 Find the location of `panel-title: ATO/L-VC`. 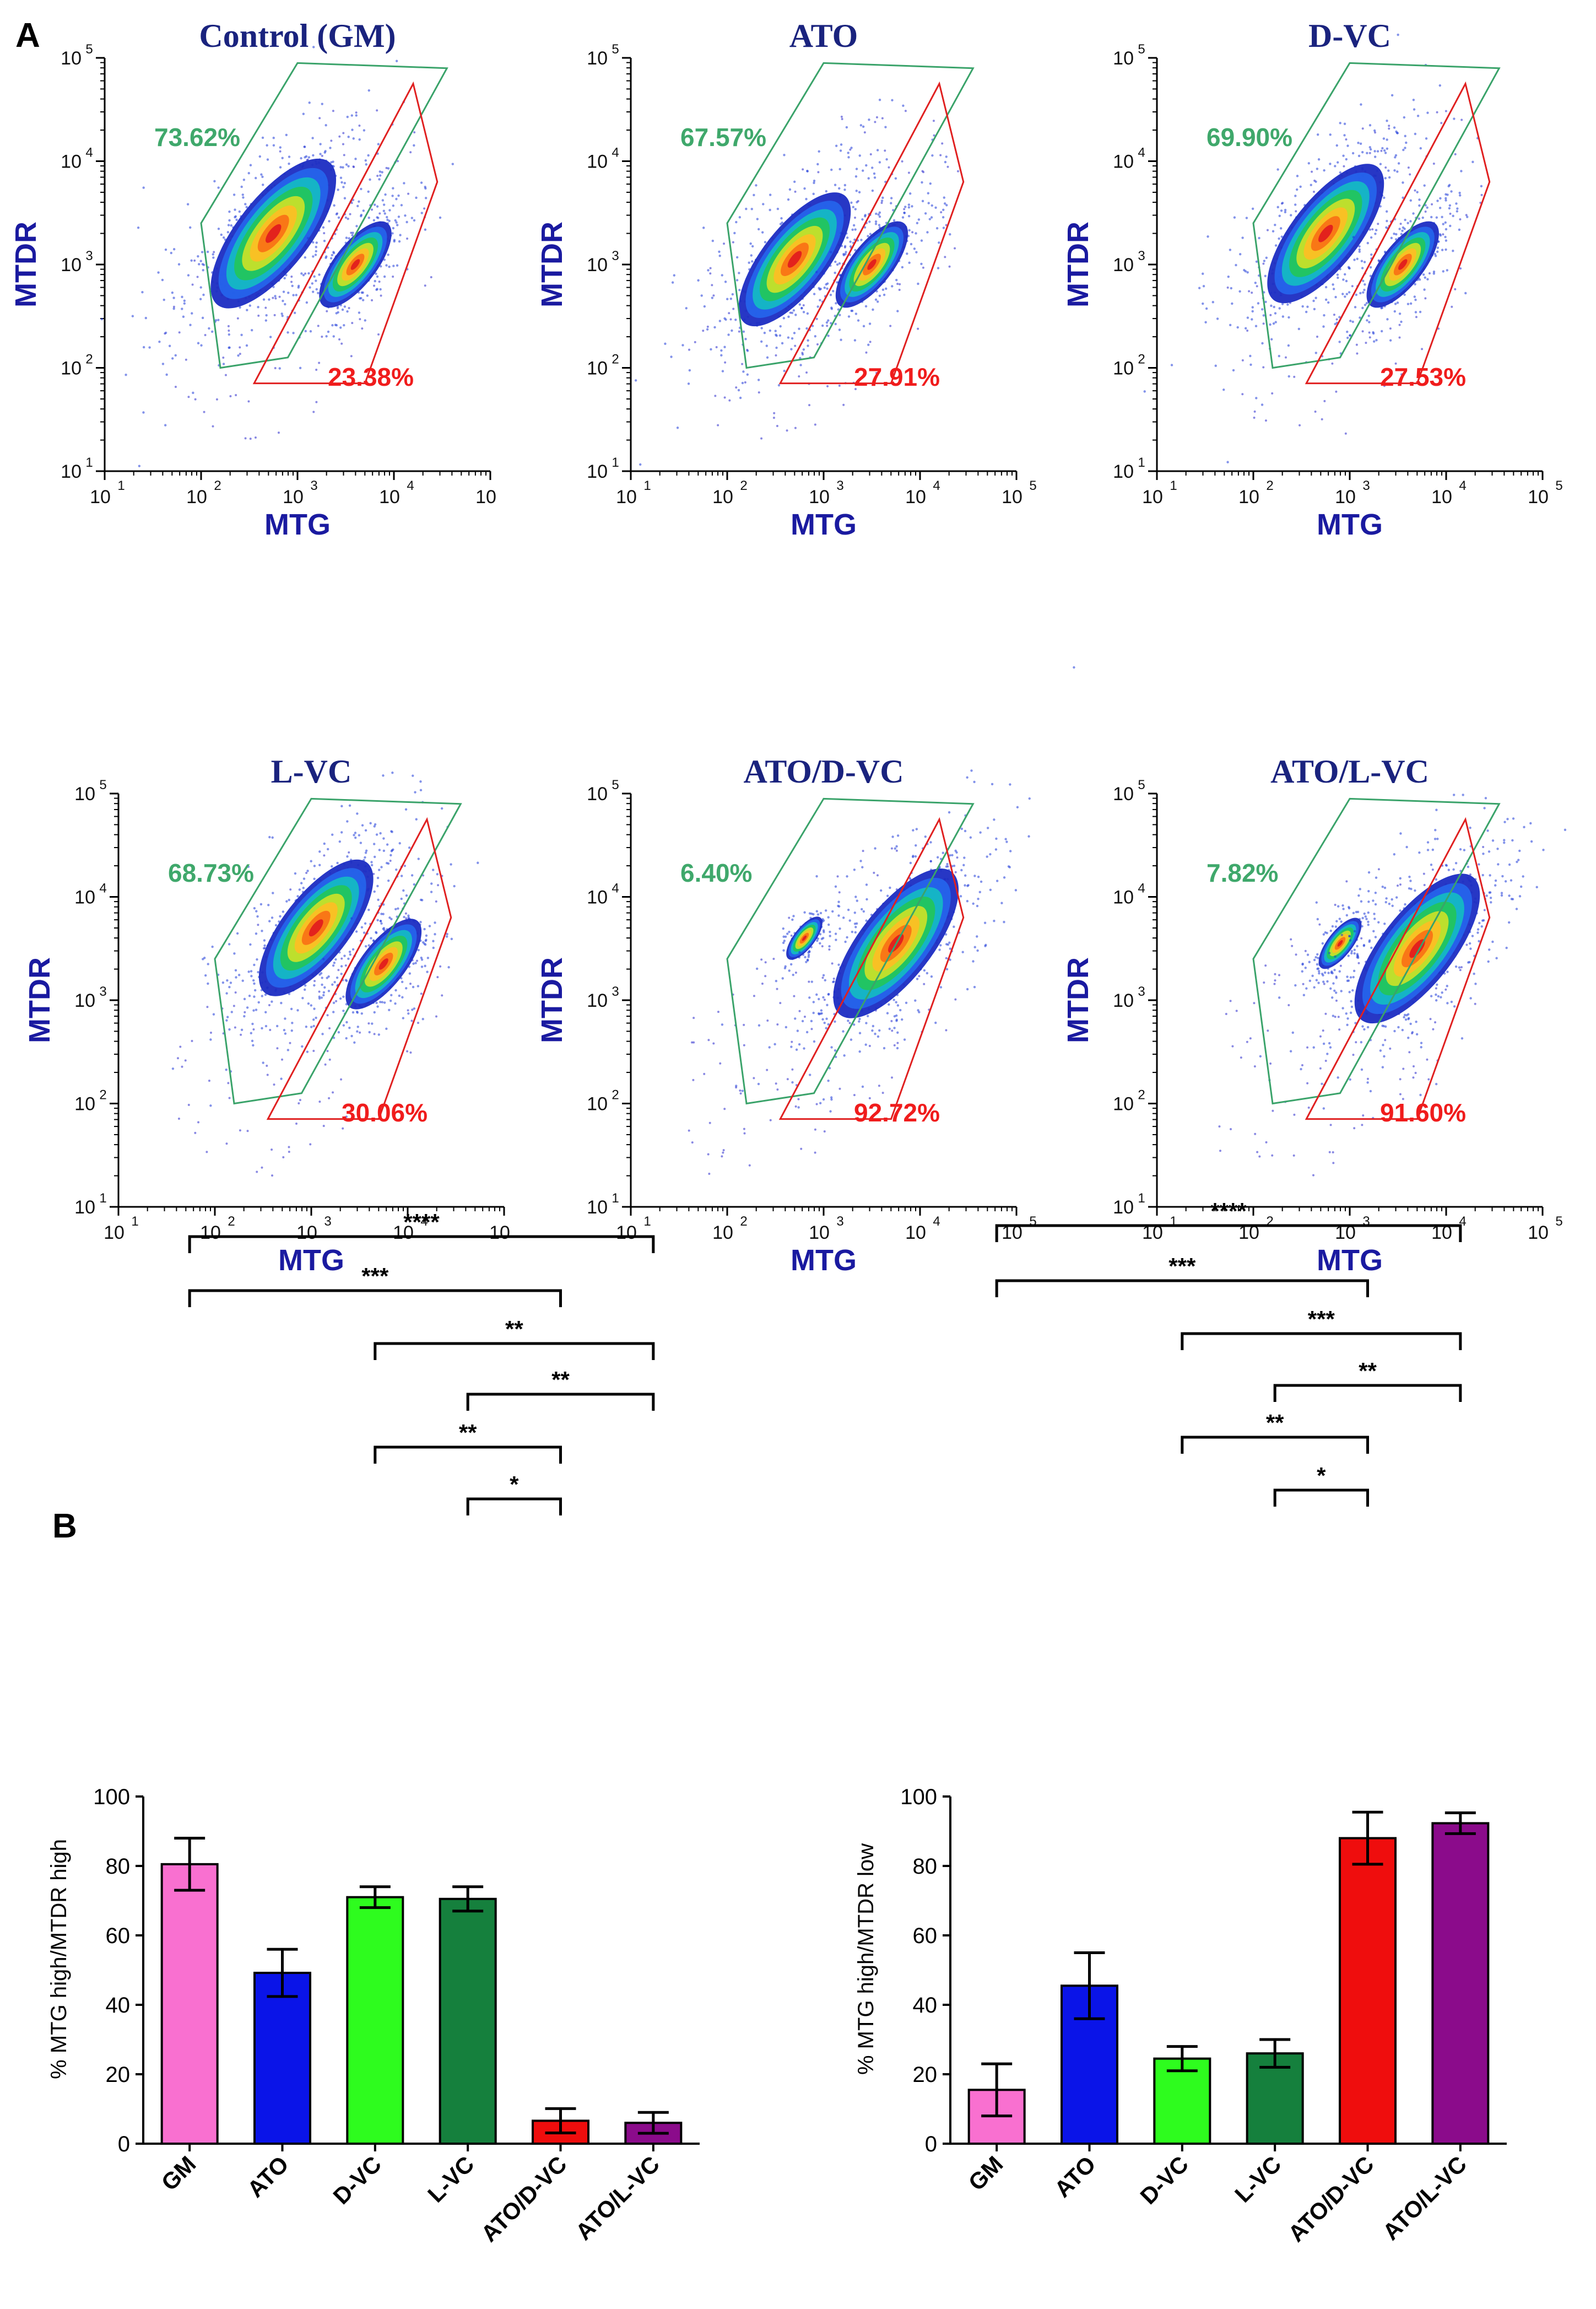

panel-title: ATO/L-VC is located at coordinates (1349, 772).